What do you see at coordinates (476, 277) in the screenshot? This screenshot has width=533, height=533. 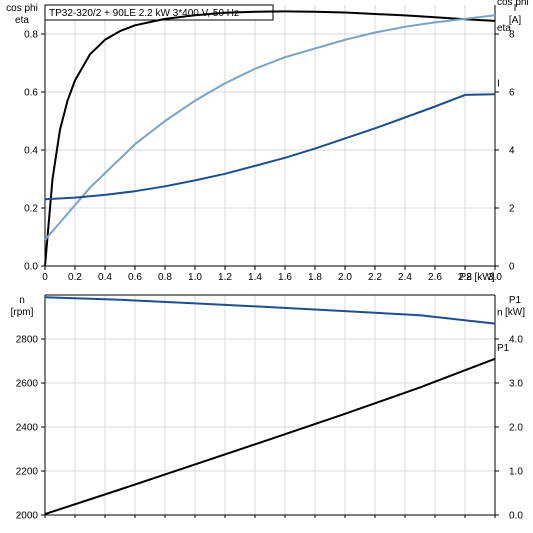 I see `x-axis-label: P2 [kW]` at bounding box center [476, 277].